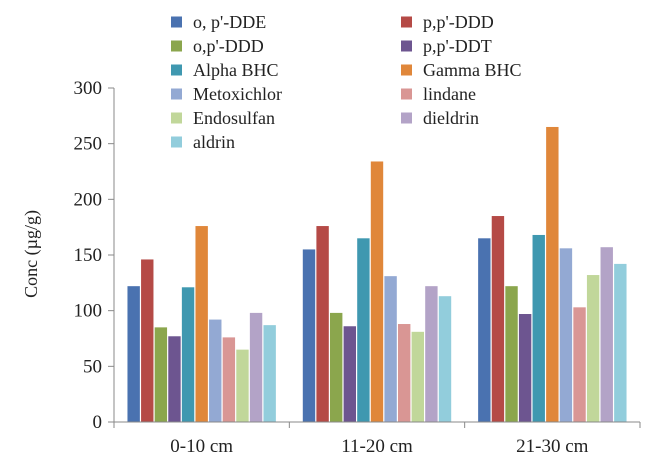 This screenshot has width=652, height=458. I want to click on x-axis-ticks: 0-10 cm 11-20 cm 21-30 cm, so click(377, 439).